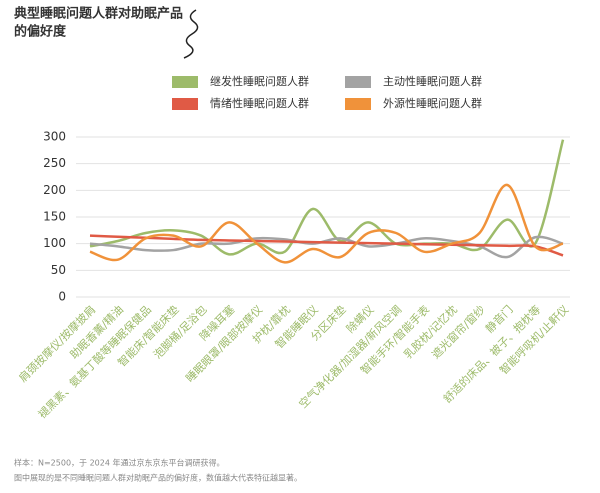 Image resolution: width=600 pixels, height=493 pixels. What do you see at coordinates (54, 137) in the screenshot?
I see `y-tick-label: 300` at bounding box center [54, 137].